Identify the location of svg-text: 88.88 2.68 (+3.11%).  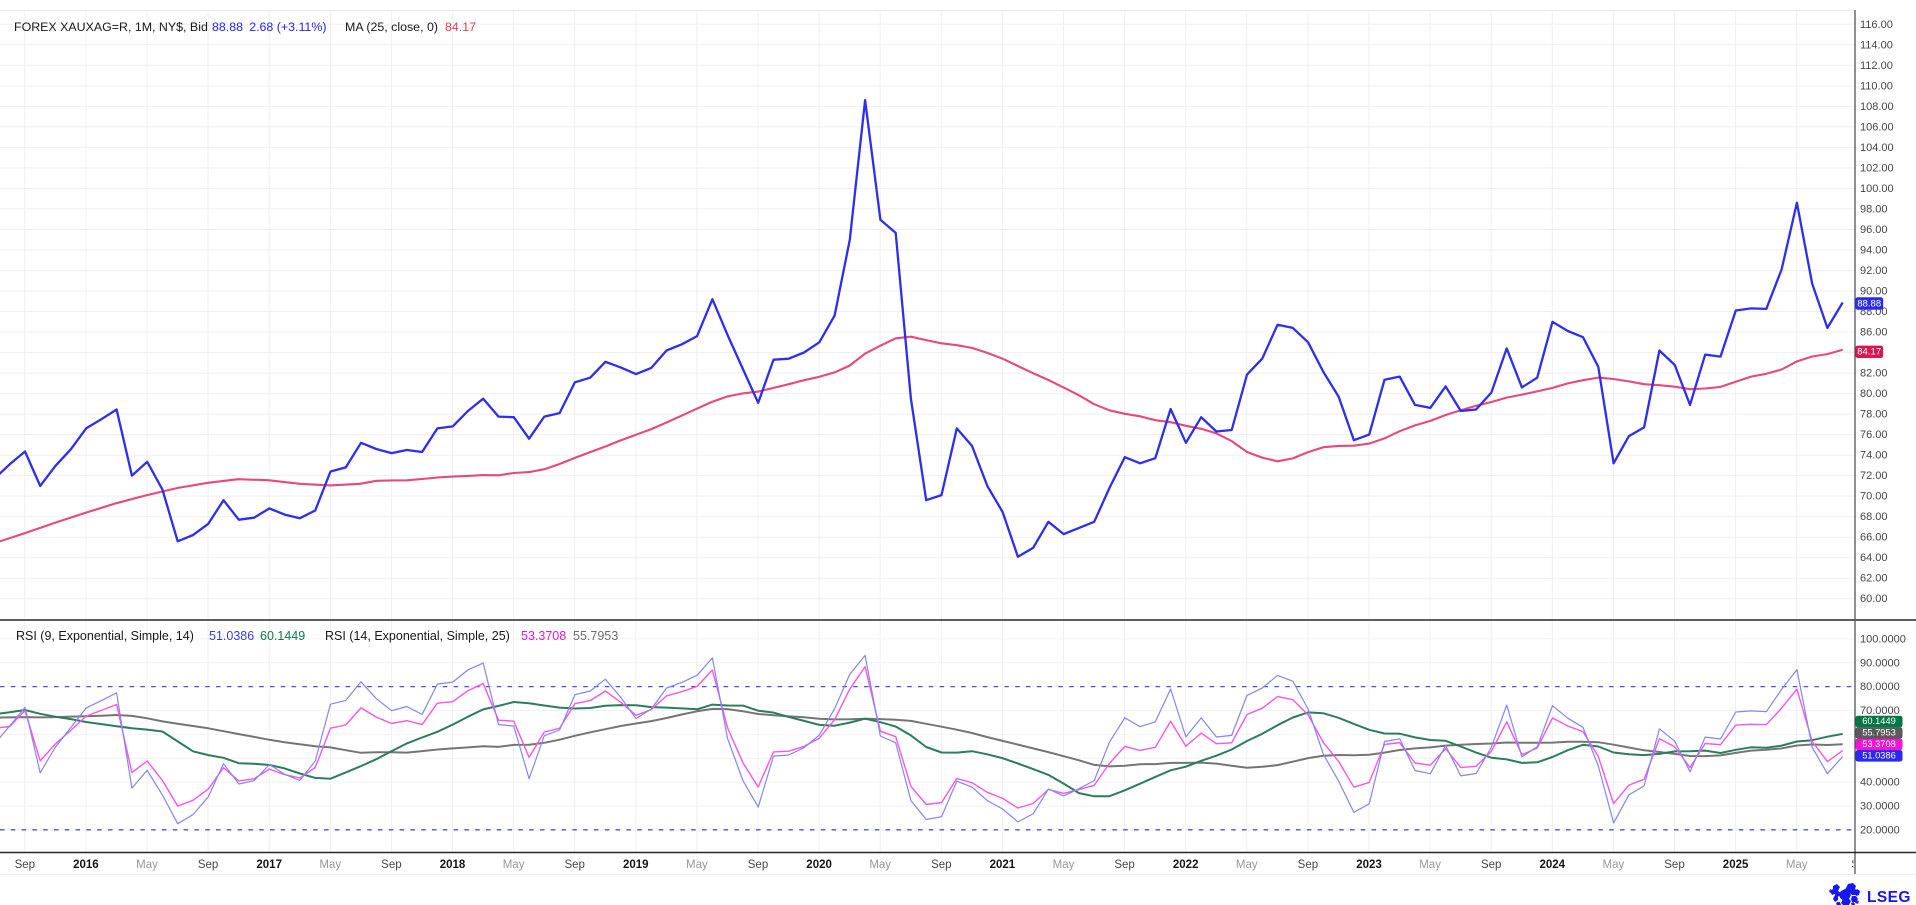
(269, 27).